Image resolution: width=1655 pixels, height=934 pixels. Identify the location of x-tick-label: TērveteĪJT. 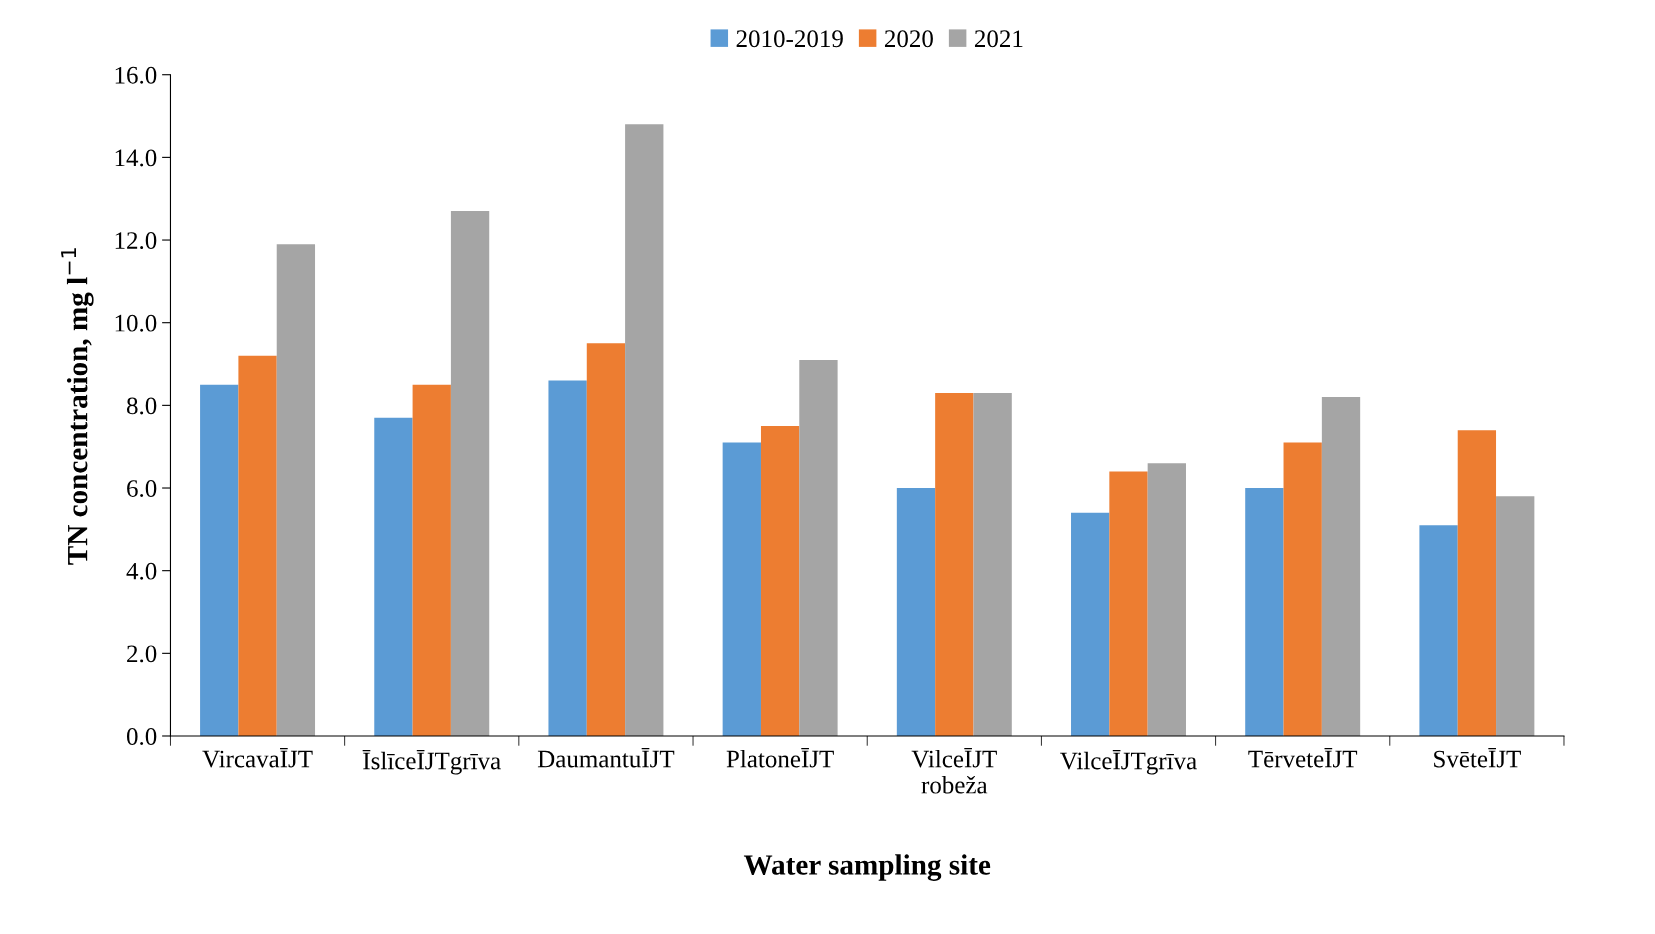
(1303, 757).